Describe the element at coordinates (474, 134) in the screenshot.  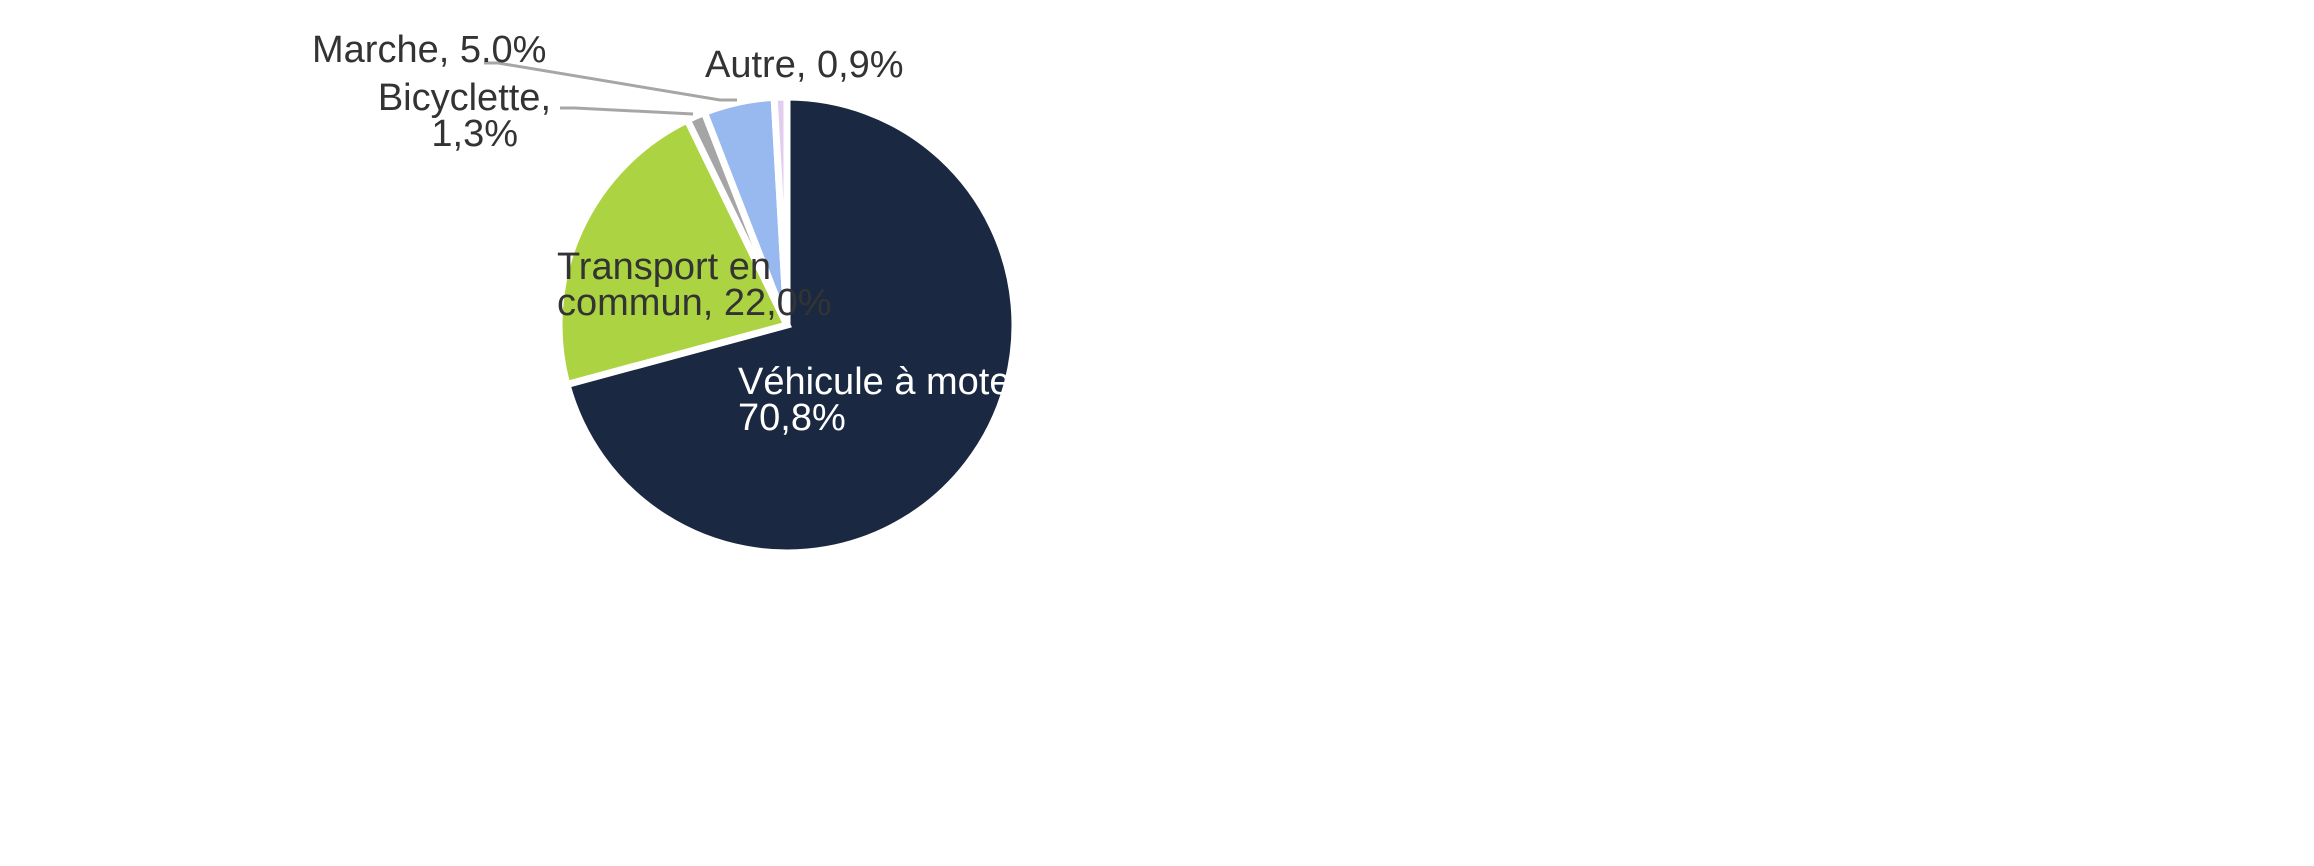
I see `label-bicyclette-value: 1,3%` at that location.